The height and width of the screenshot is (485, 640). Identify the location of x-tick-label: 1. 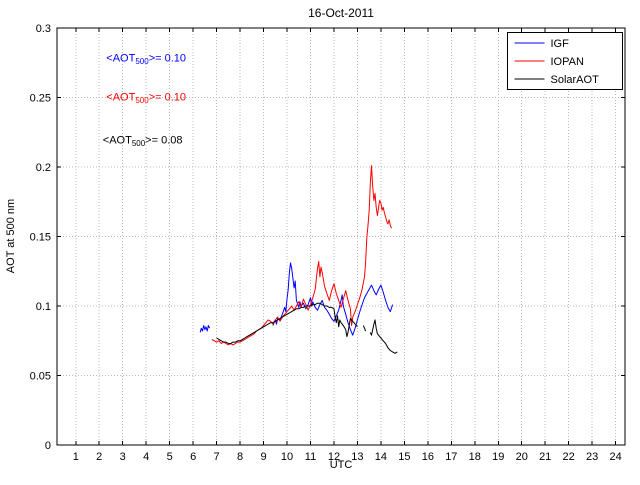
(76, 457).